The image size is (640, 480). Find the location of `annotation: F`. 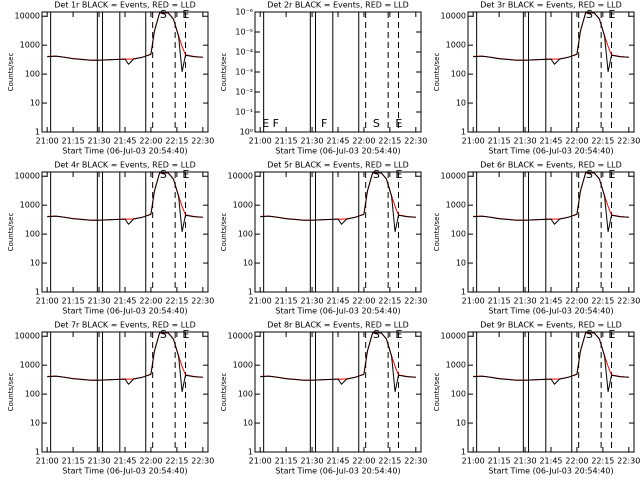

annotation: F is located at coordinates (324, 123).